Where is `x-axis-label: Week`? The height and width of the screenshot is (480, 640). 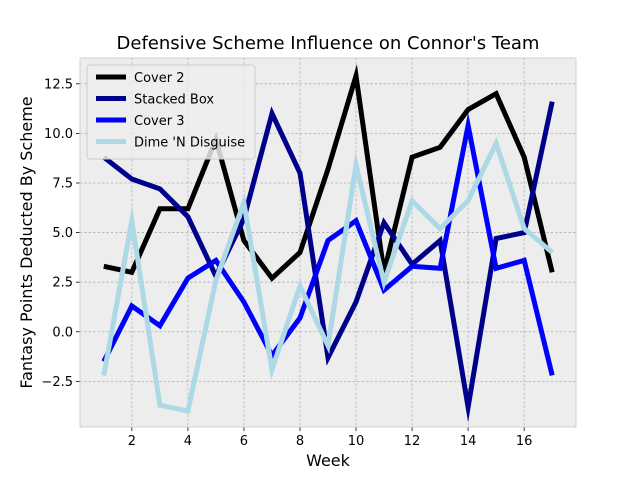 x-axis-label: Week is located at coordinates (328, 460).